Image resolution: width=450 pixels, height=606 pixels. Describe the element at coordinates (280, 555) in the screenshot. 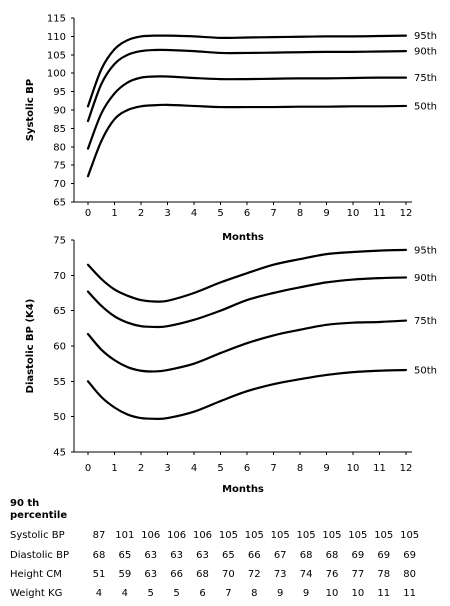

I see `table-cell: 67` at that location.